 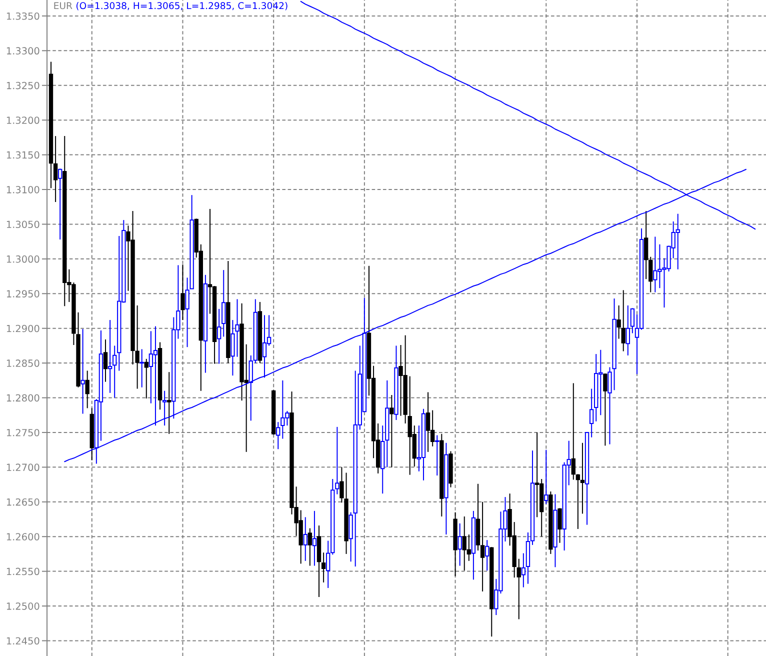 I want to click on y-tick-label: 1.3200, so click(x=23, y=120).